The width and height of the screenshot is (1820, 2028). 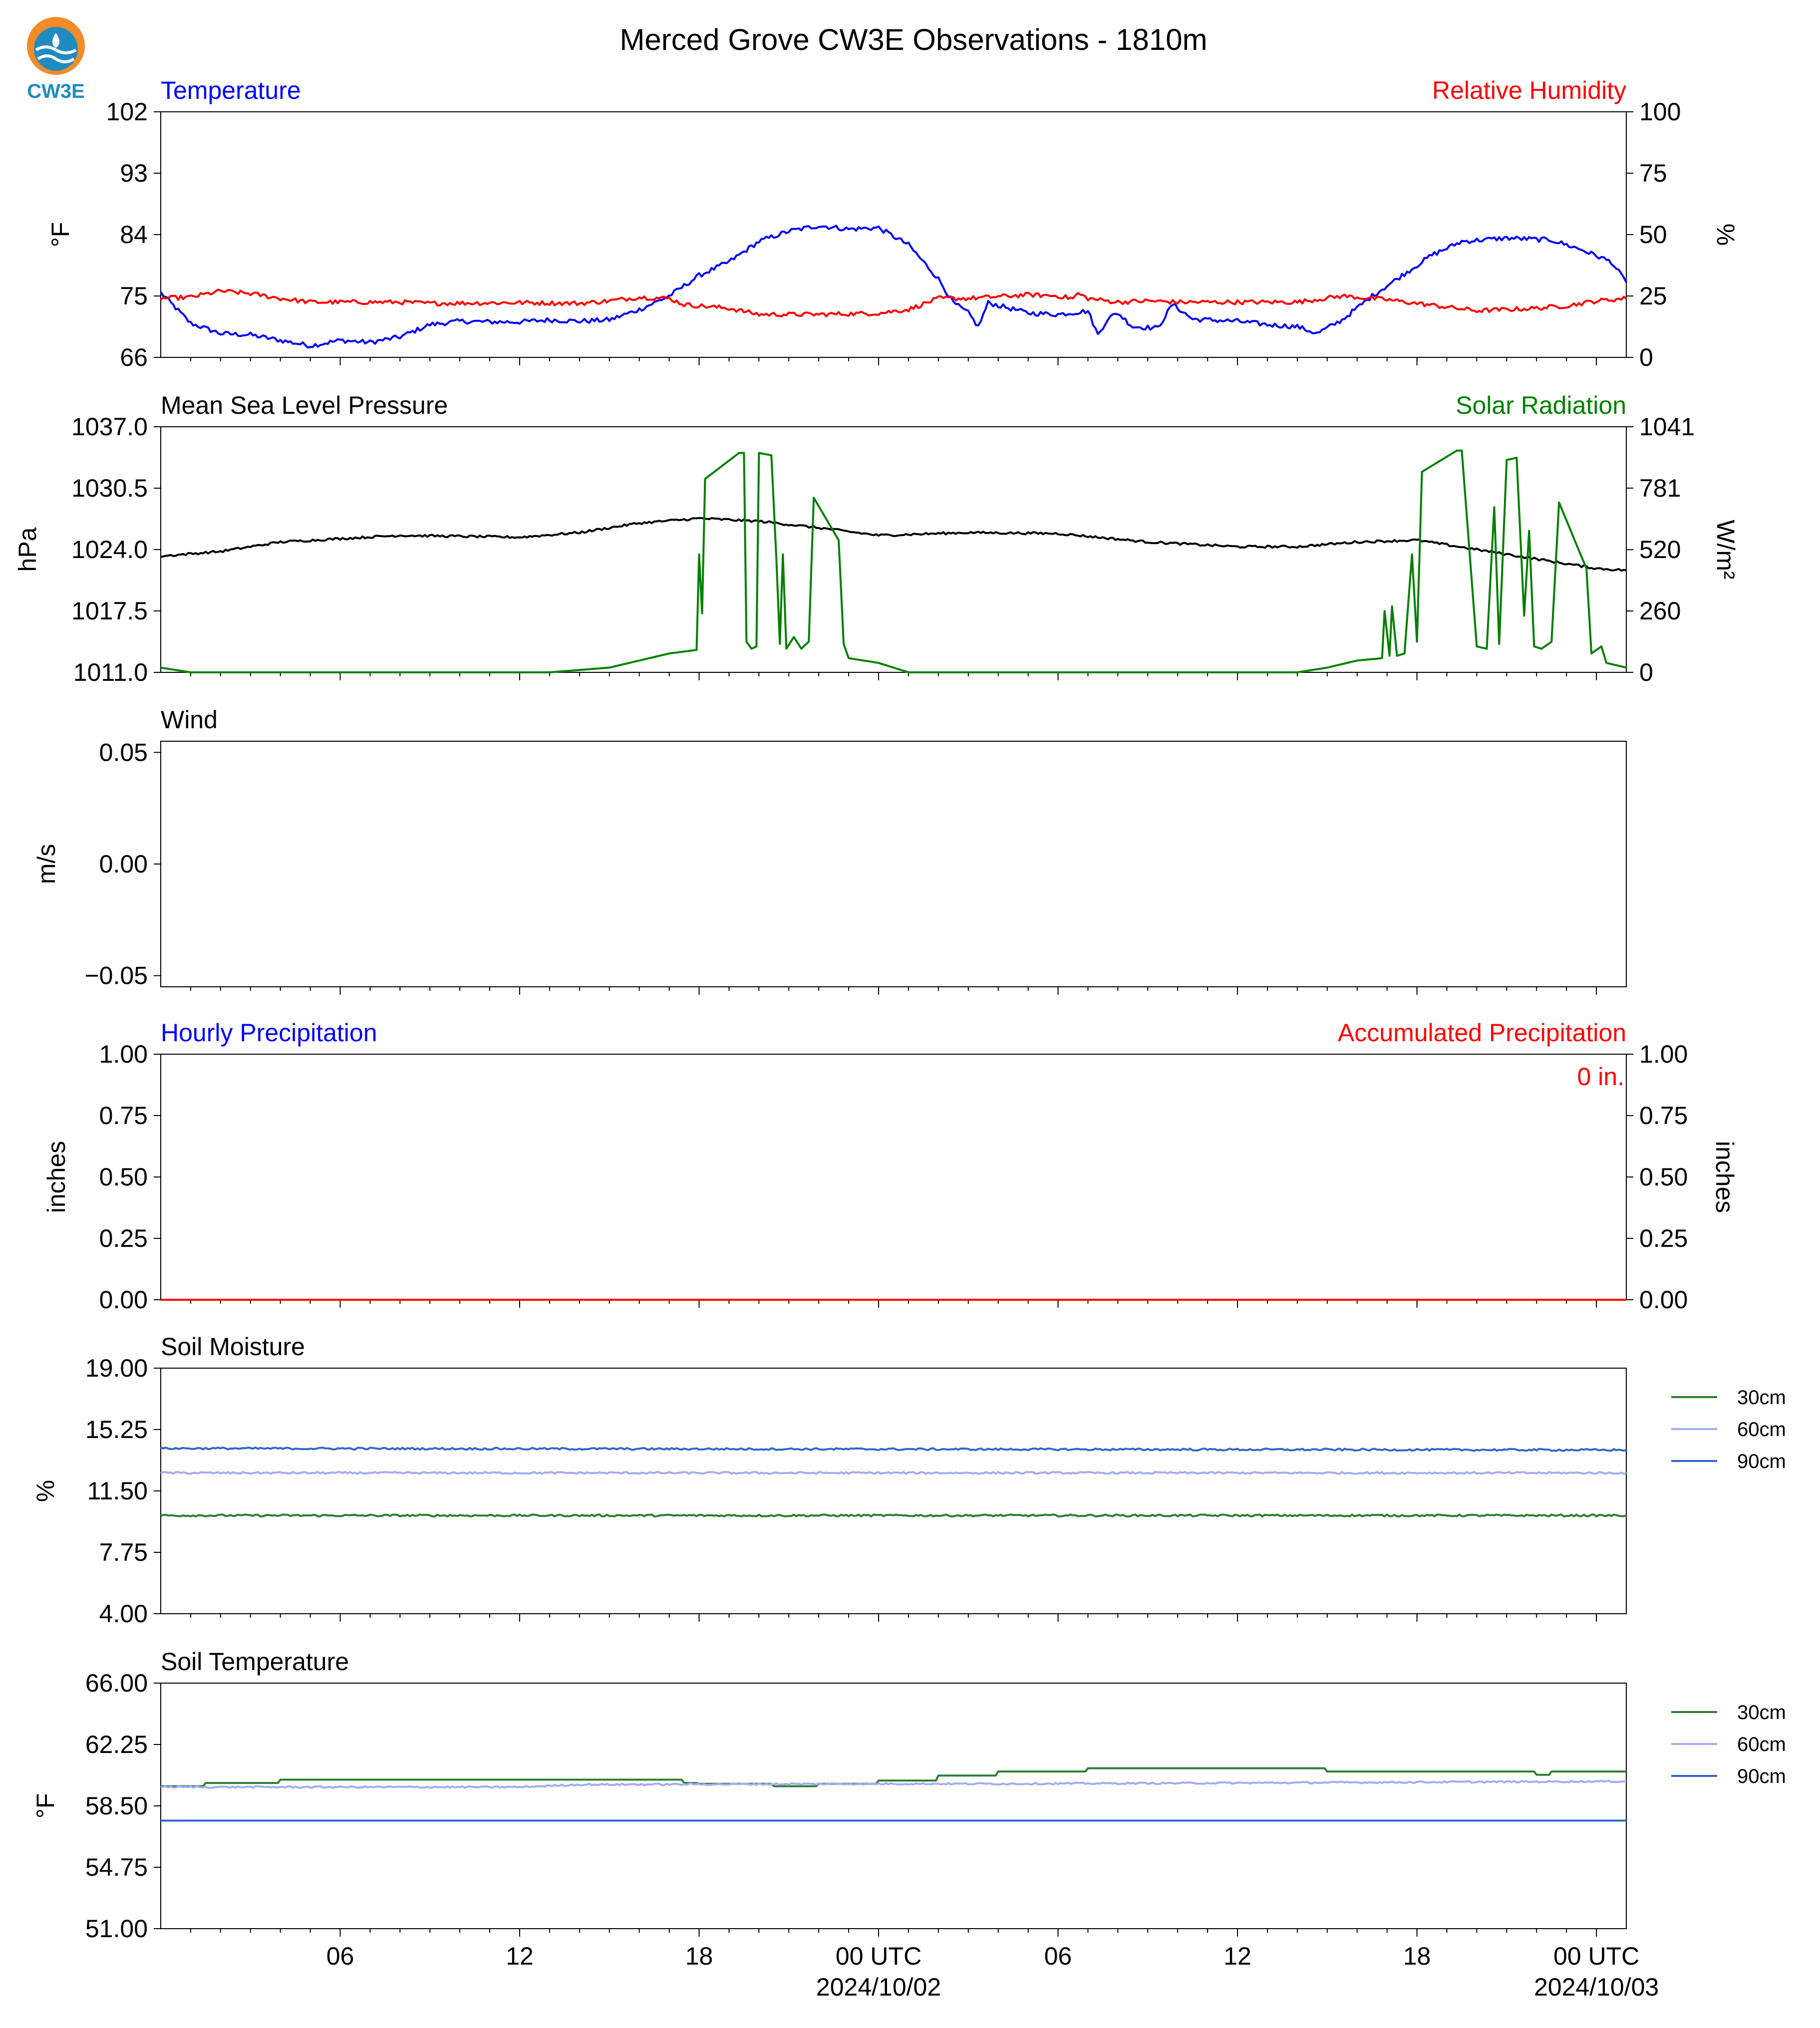 What do you see at coordinates (27, 549) in the screenshot?
I see `y-axis-label: hPa` at bounding box center [27, 549].